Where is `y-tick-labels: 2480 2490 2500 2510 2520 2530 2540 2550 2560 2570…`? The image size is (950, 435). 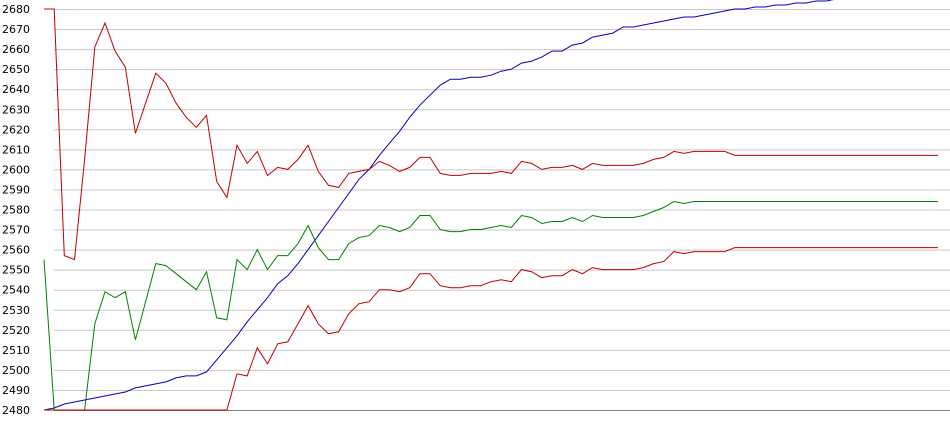
y-tick-labels: 2480 2490 2500 2510 2520 2530 2540 2550 2560 2570… is located at coordinates (16, 210).